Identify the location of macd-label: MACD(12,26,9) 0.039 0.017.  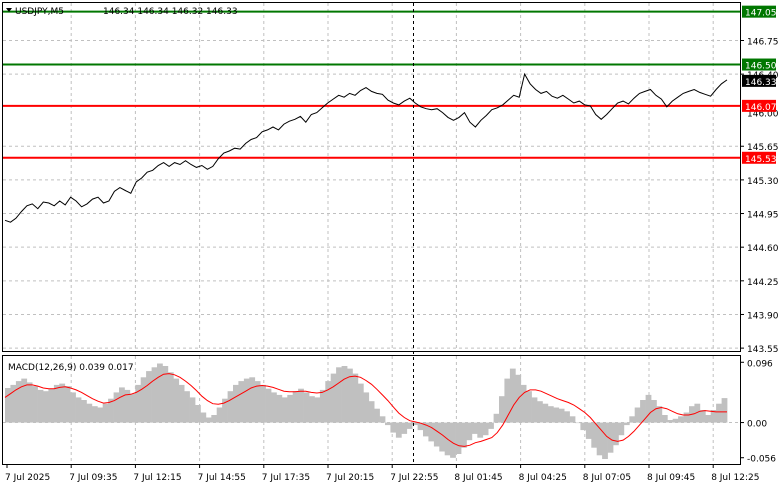
(71, 368).